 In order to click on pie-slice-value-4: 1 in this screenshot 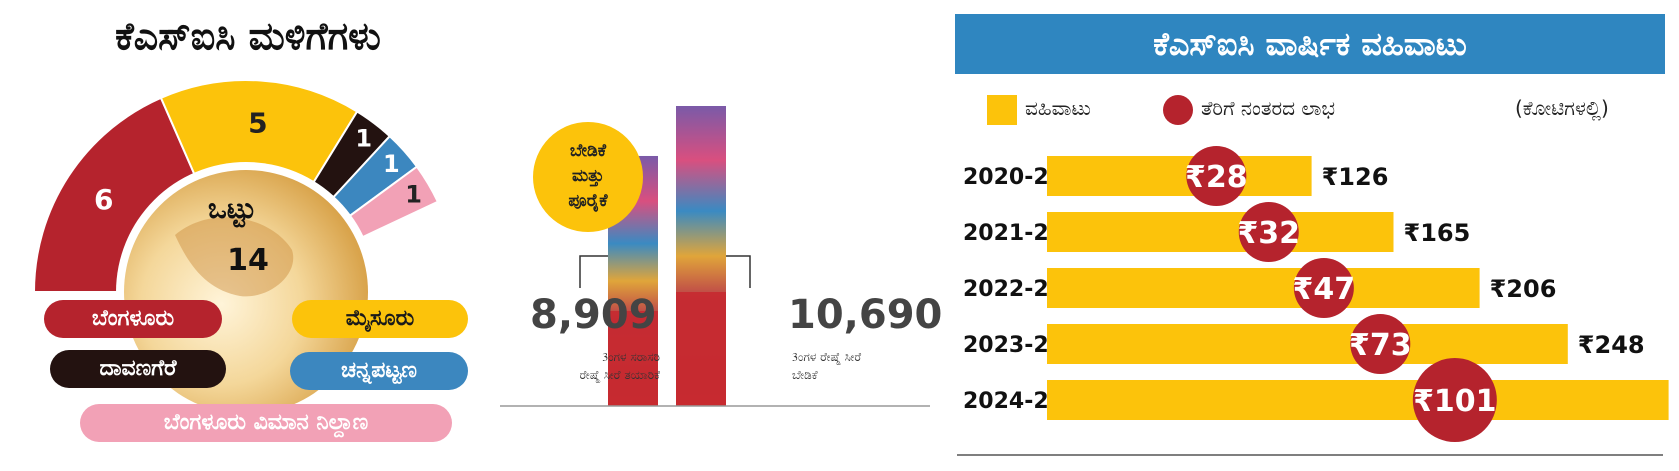, I will do `click(413, 194)`.